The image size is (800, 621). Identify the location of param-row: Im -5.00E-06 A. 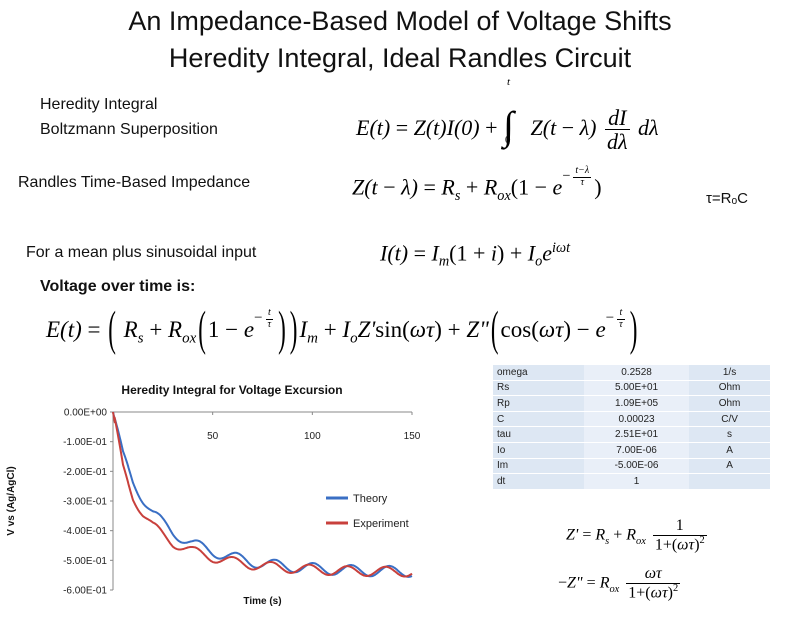
(631, 466).